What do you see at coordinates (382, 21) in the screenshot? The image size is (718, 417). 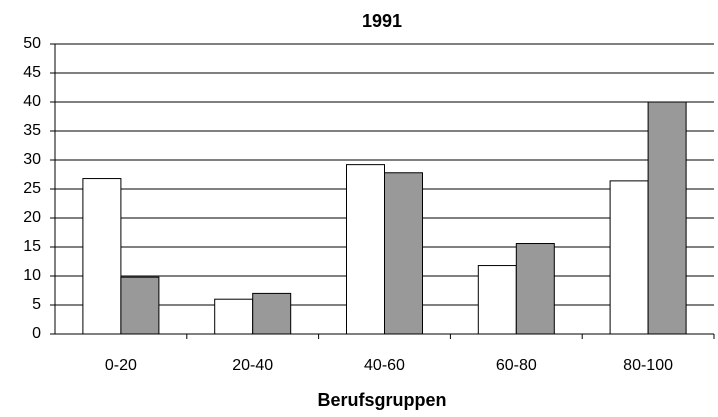 I see `chart-title: 1991` at bounding box center [382, 21].